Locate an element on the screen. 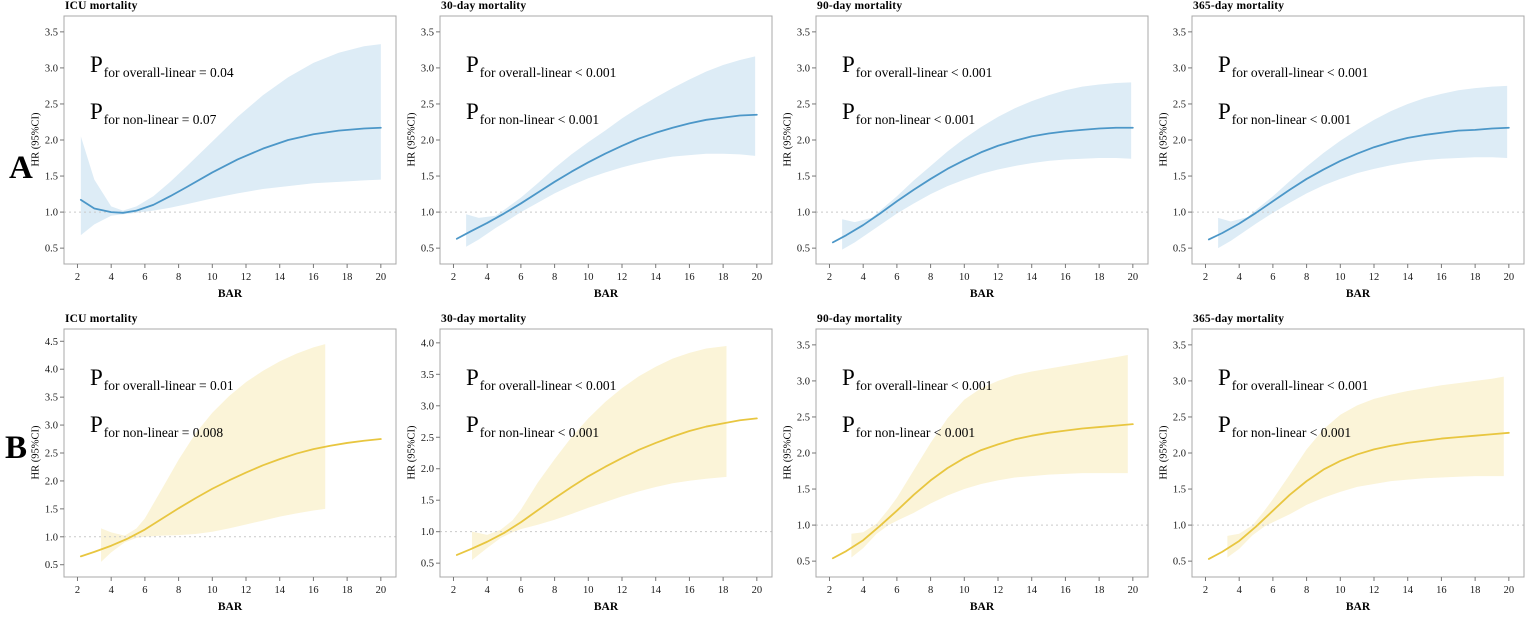 The image size is (1535, 623). p-overall-linear: Pfor overall-linear = 0.04 is located at coordinates (162, 75).